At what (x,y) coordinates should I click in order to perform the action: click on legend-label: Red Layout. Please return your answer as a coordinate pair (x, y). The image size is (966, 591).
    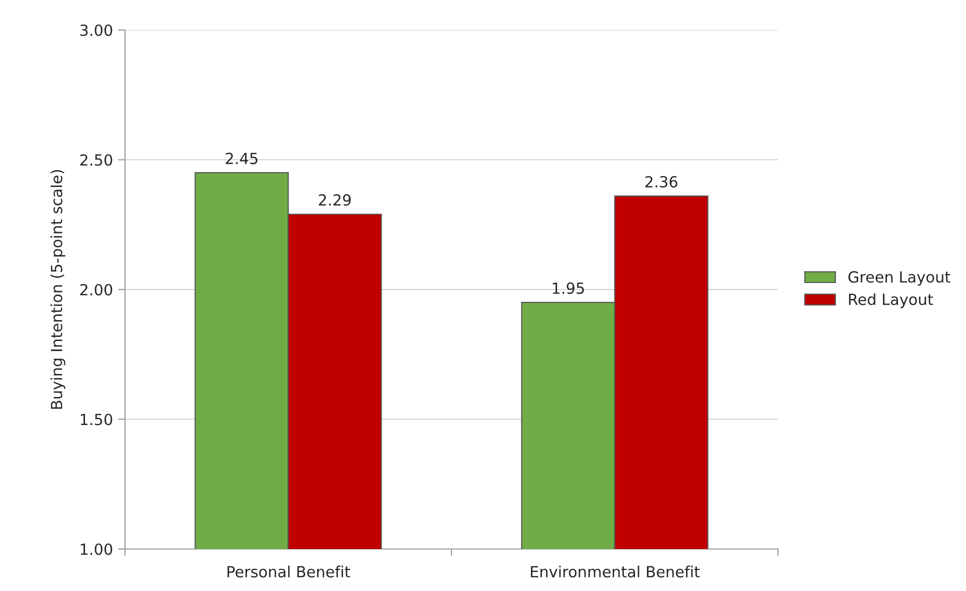
    Looking at the image, I should click on (891, 300).